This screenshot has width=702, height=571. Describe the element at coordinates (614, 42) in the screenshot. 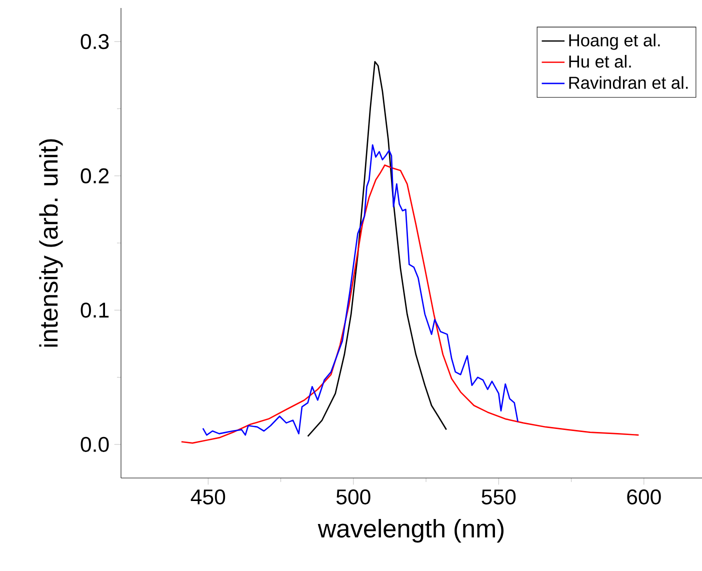

I see `legend-label: Hoang et al.` at that location.